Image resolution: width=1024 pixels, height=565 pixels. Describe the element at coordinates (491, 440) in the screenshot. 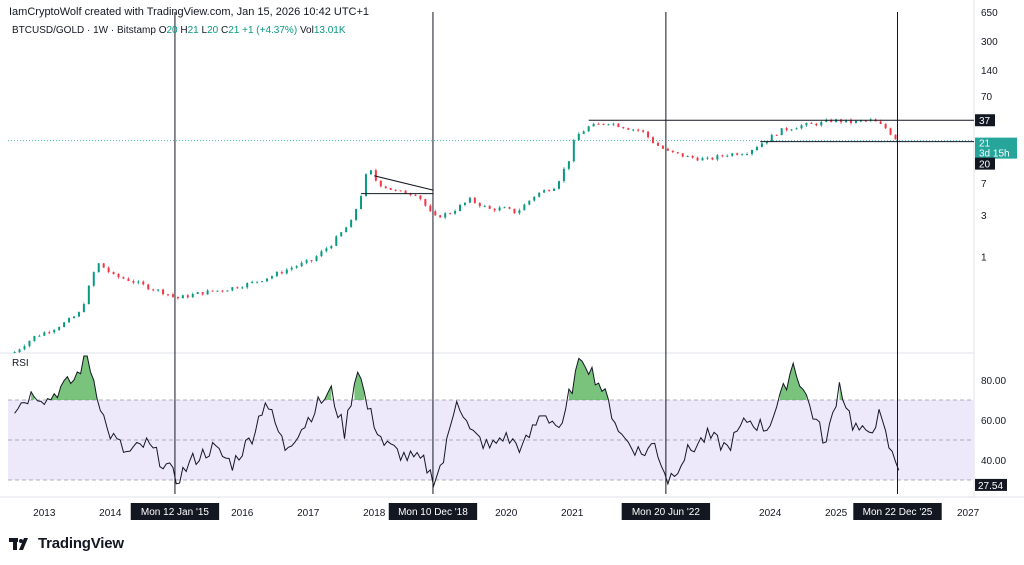

I see `rsi-band-group` at that location.